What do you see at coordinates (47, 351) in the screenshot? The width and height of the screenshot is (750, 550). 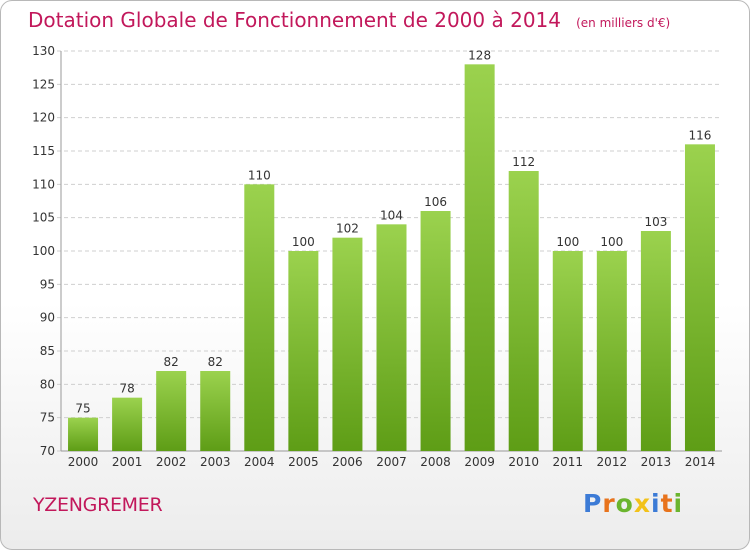 I see `y-tick-label: 85` at bounding box center [47, 351].